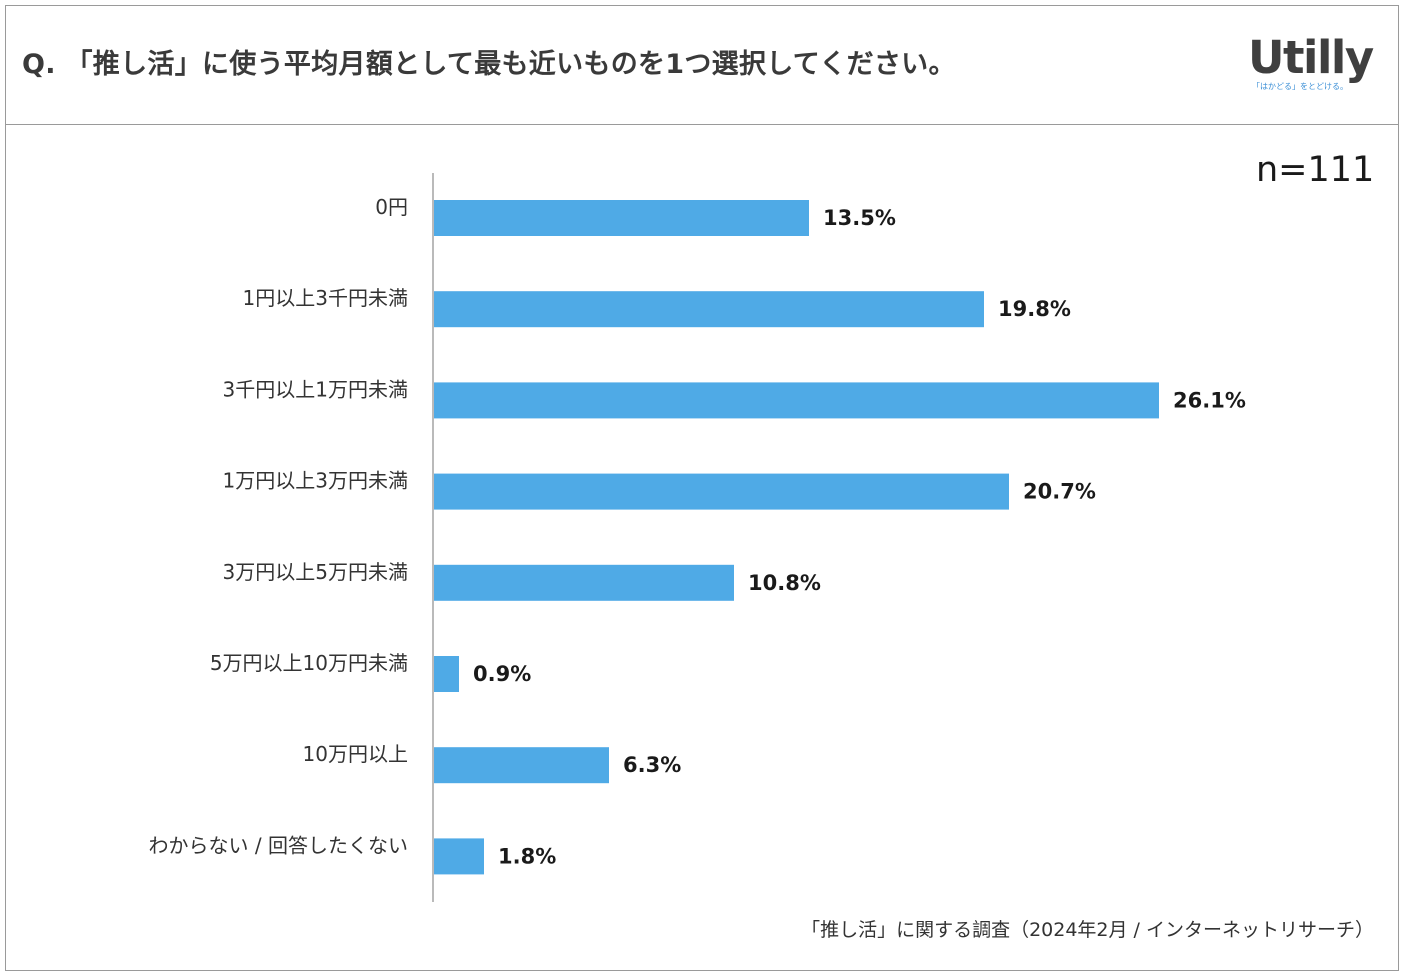 The height and width of the screenshot is (976, 1404). What do you see at coordinates (1300, 86) in the screenshot?
I see `logo-tagline: 「はかどる」をとどける。` at bounding box center [1300, 86].